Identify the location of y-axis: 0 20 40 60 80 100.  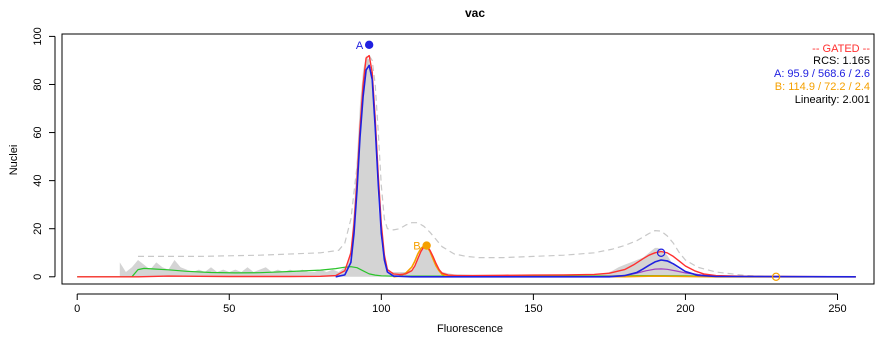
(44, 153).